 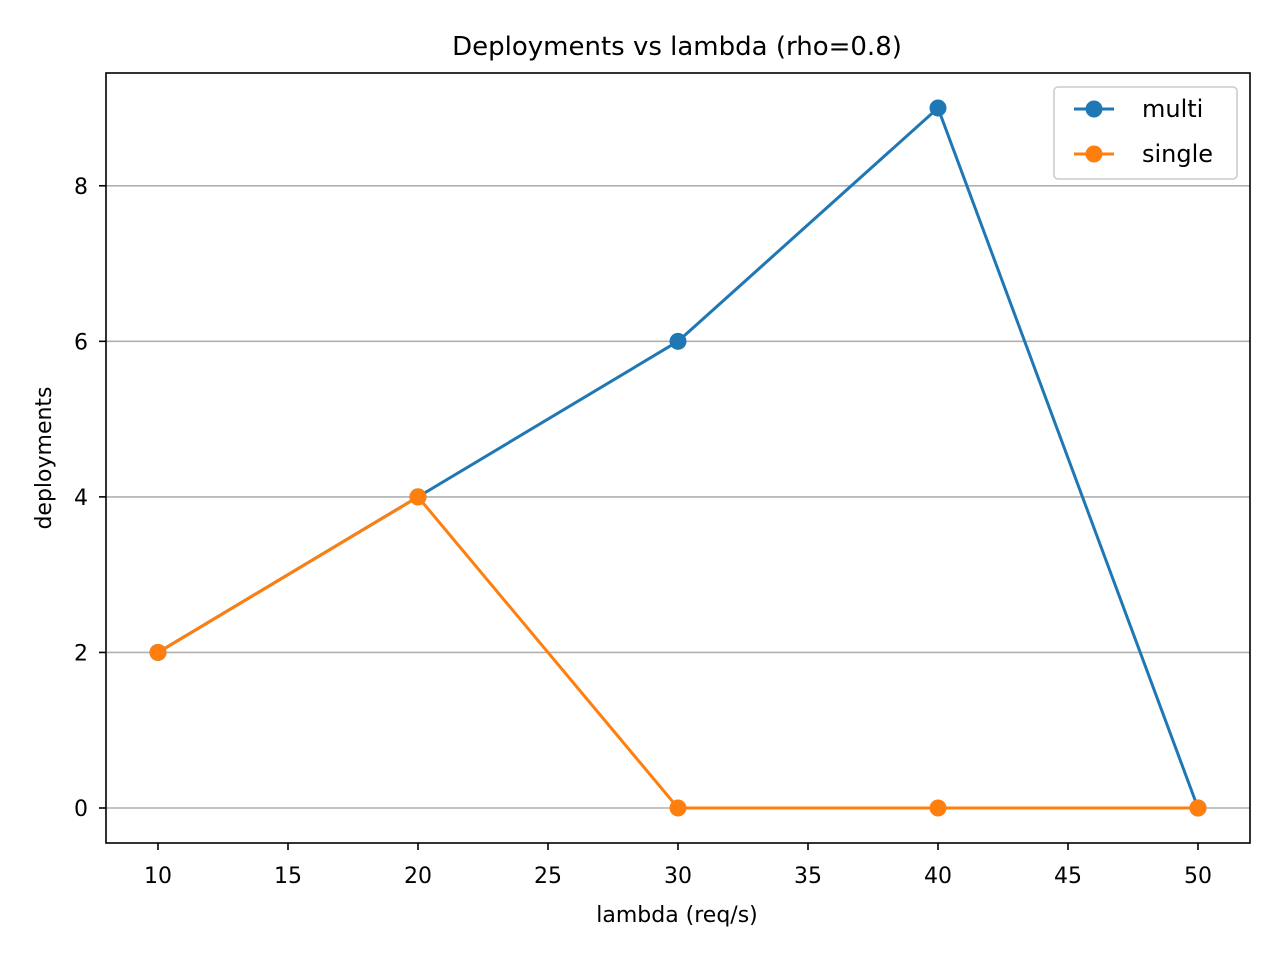 I want to click on x-tick-label-30: 30, so click(x=678, y=876).